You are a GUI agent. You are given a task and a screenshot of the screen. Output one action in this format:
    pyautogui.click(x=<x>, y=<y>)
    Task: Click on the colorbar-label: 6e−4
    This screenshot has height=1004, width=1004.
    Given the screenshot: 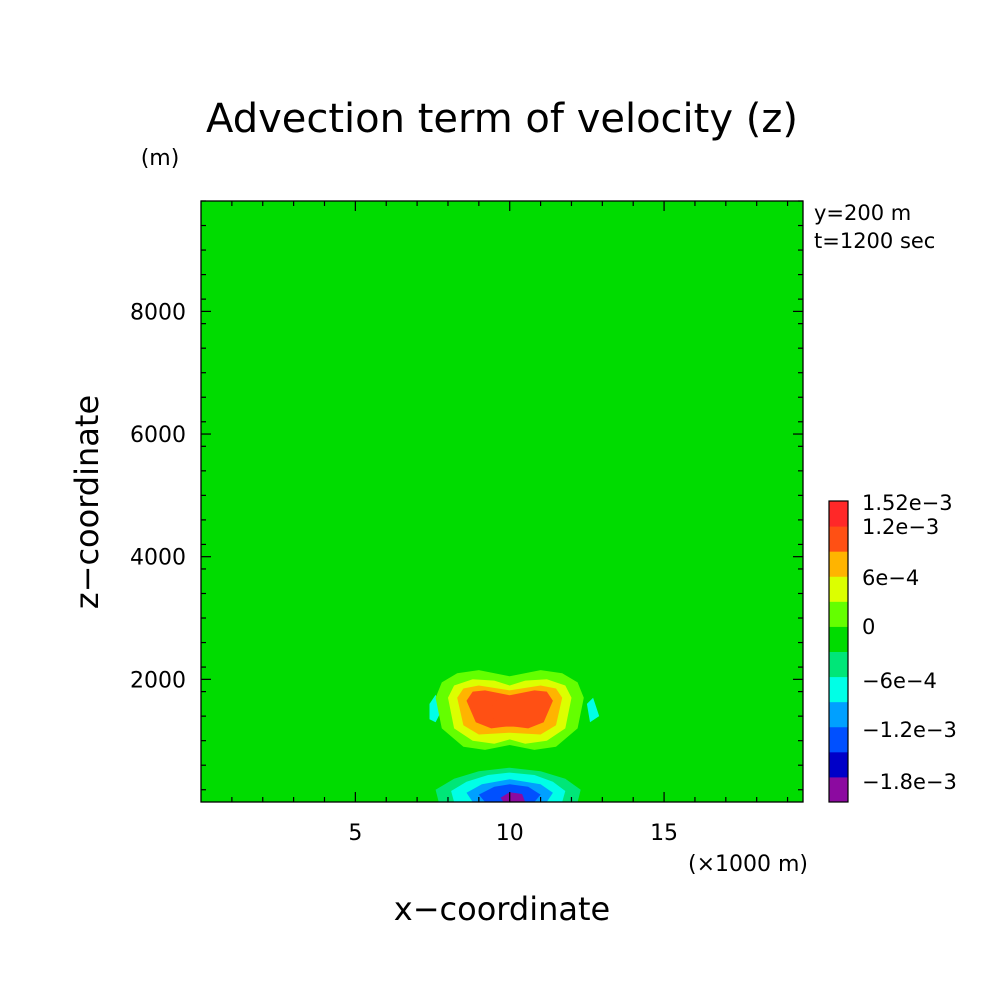 What is the action you would take?
    pyautogui.click(x=890, y=578)
    